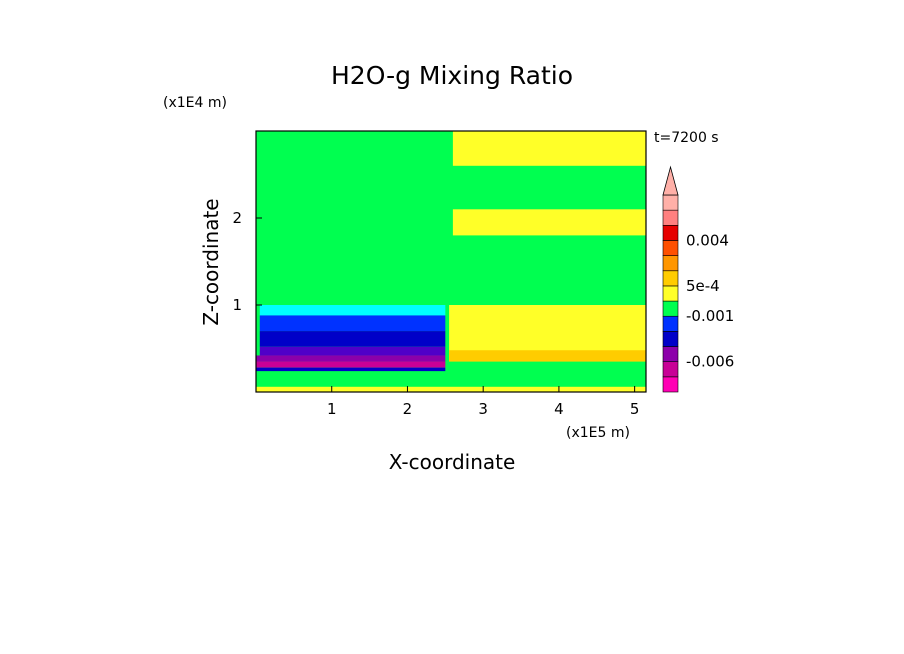 The width and height of the screenshot is (904, 654). Describe the element at coordinates (195, 103) in the screenshot. I see `y-scale-label: (x1E4 m)` at that location.